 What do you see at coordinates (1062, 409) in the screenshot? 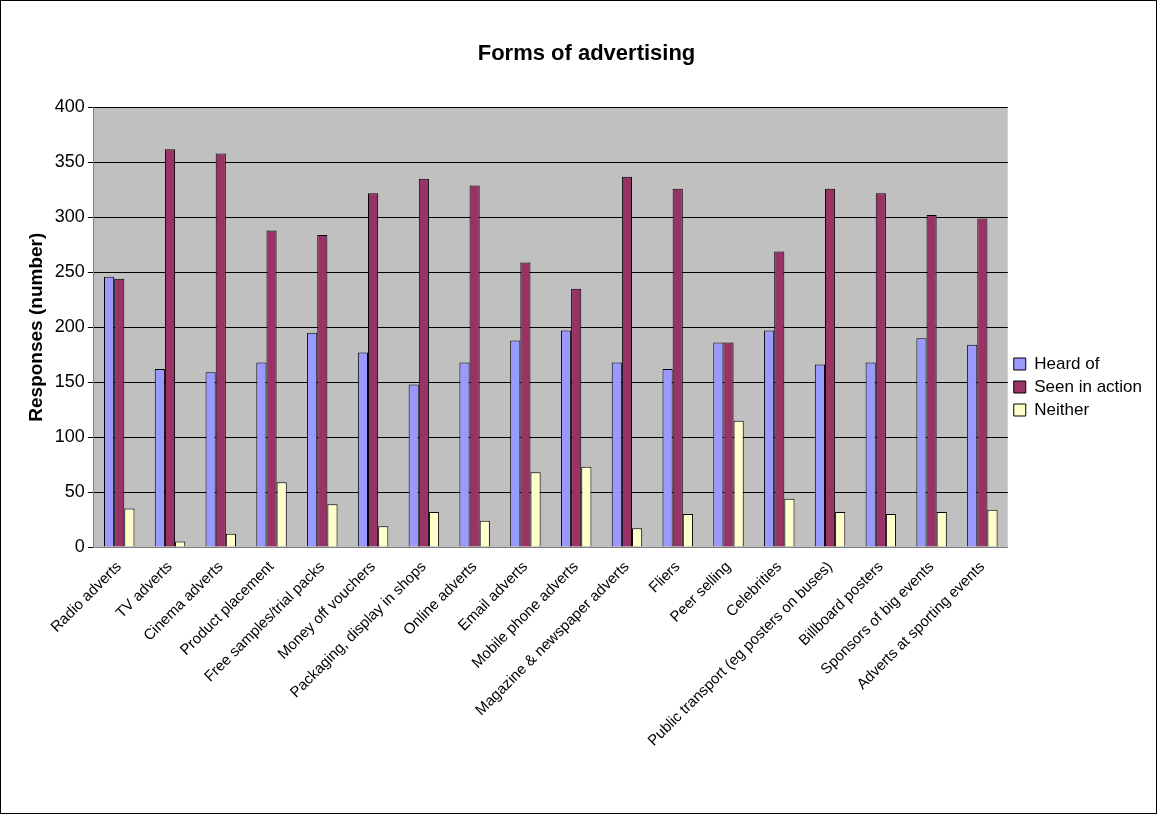
I see `legend-label: Neither` at bounding box center [1062, 409].